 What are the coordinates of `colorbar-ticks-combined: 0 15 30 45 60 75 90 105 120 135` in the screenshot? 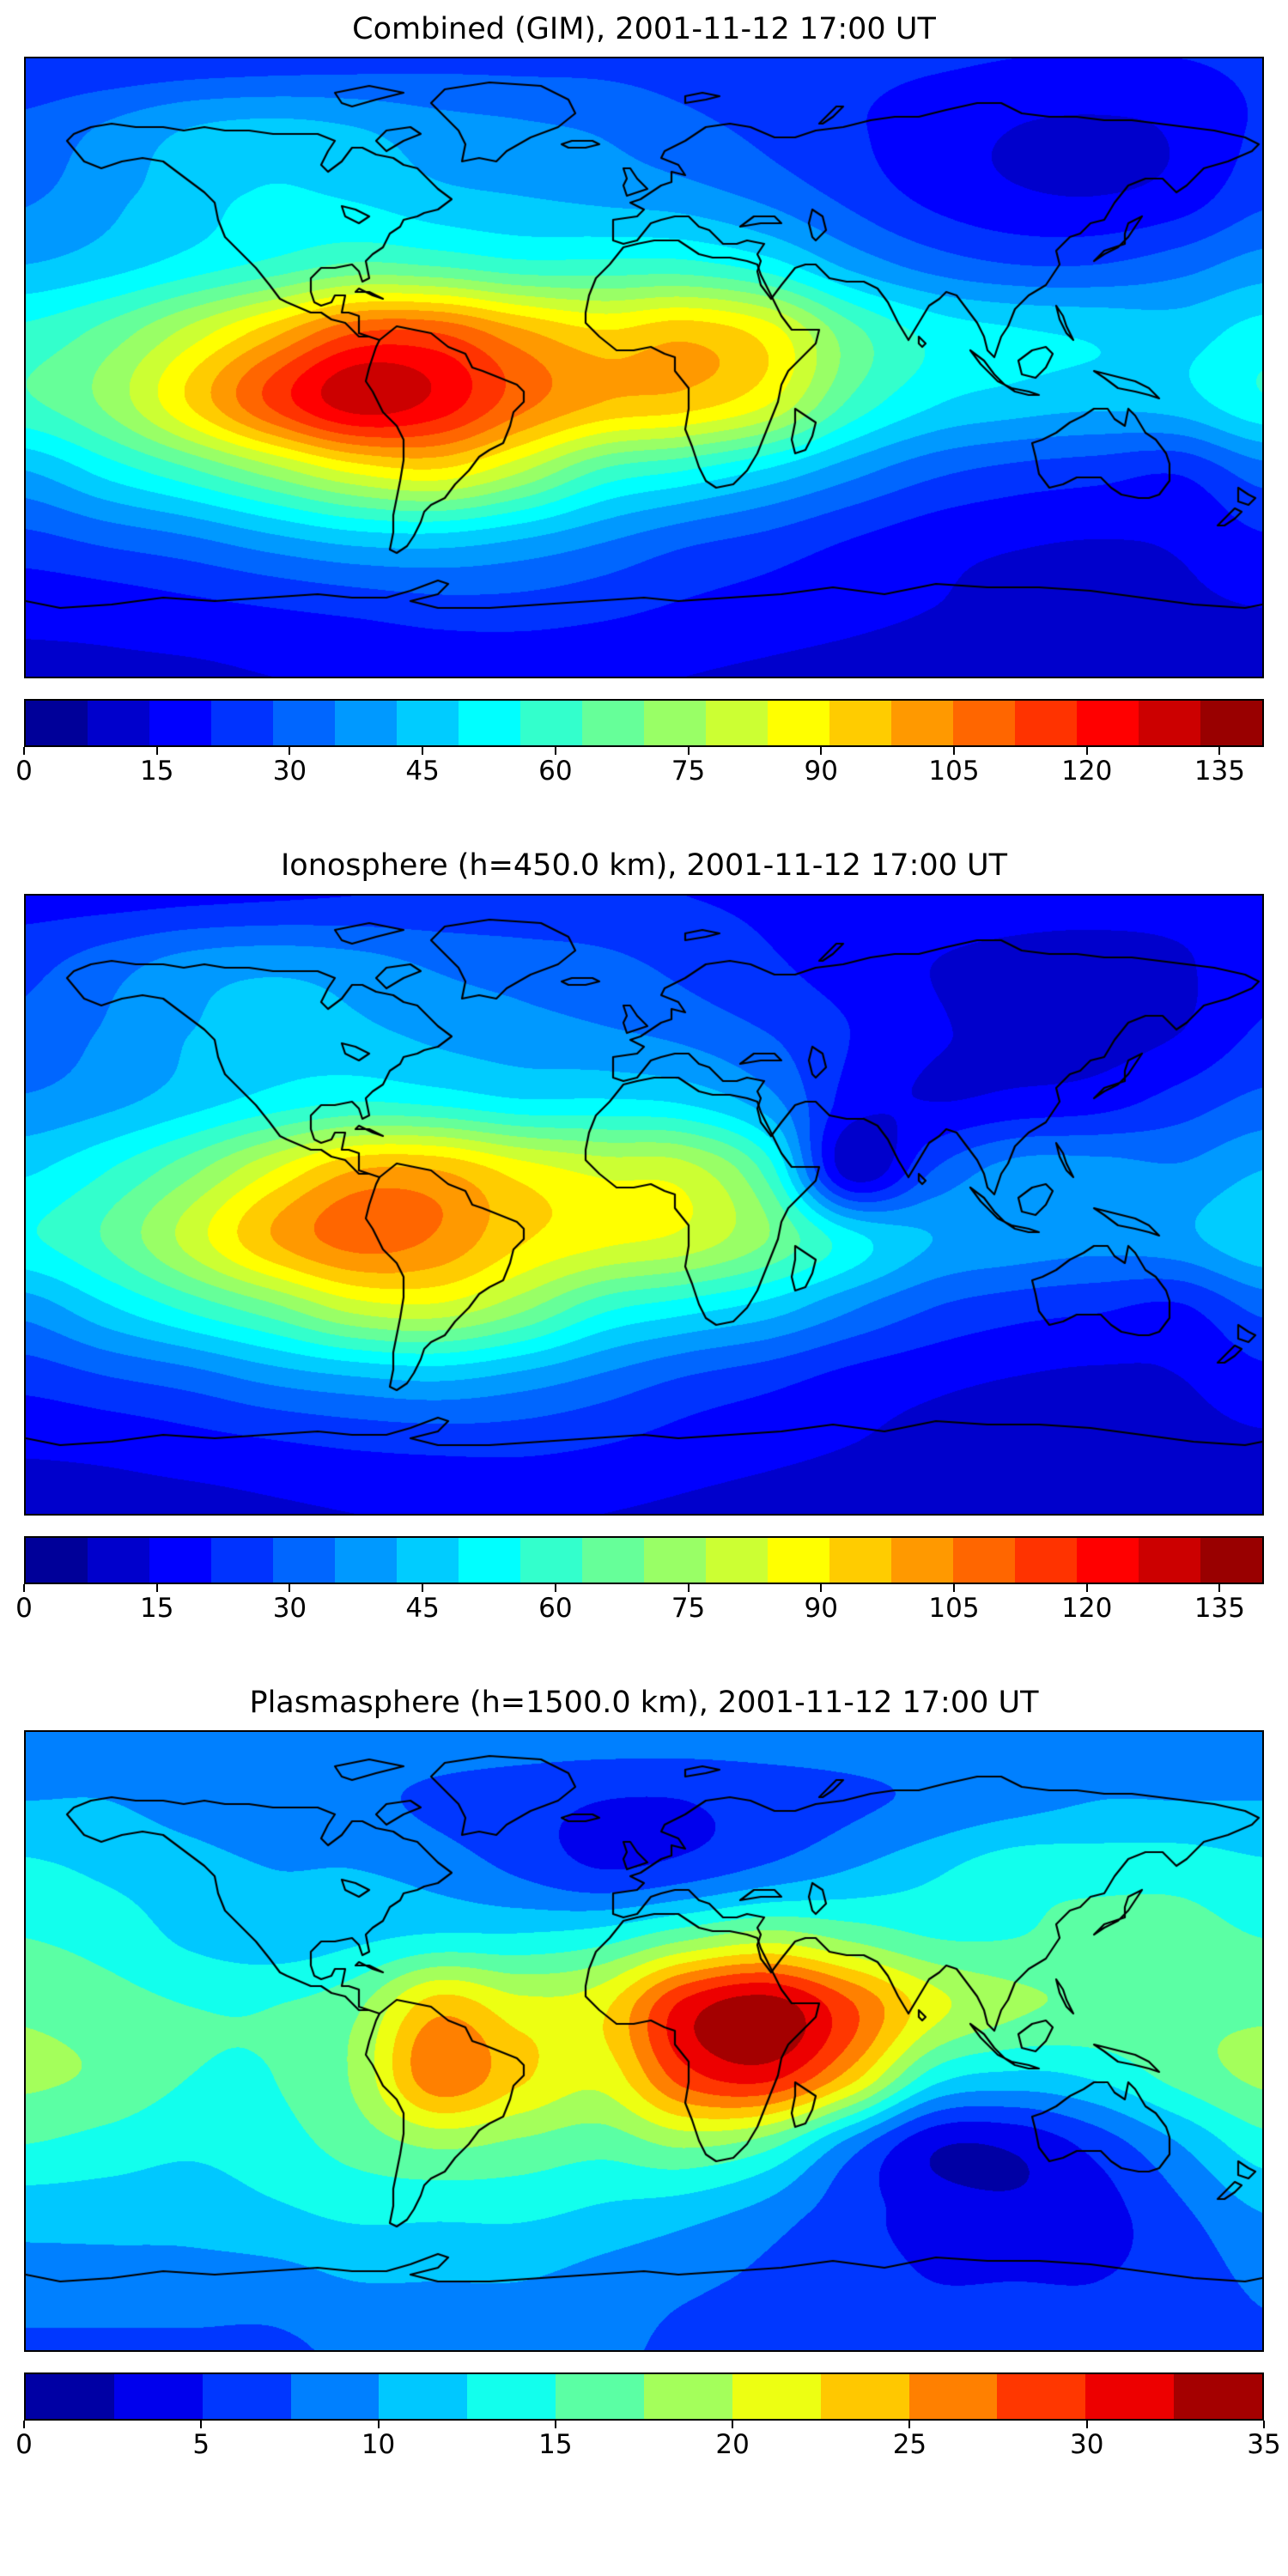 It's located at (640, 771).